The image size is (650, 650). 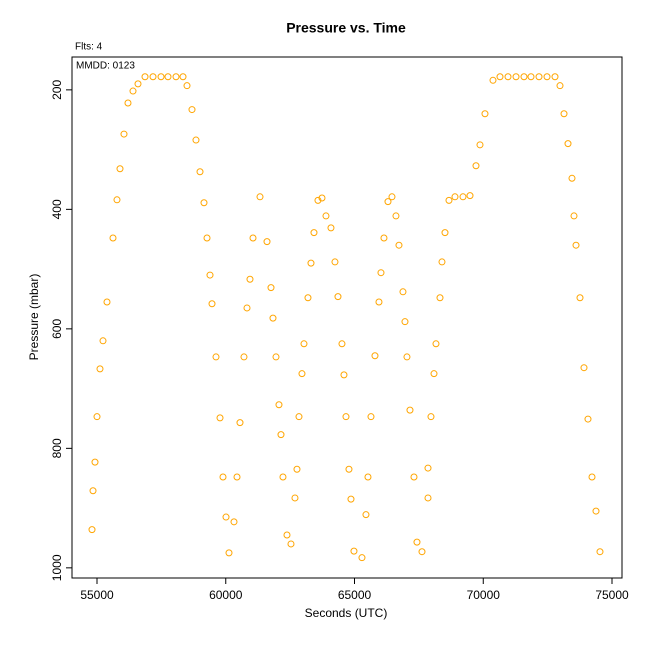 What do you see at coordinates (346, 613) in the screenshot?
I see `x-axis-label: Seconds (UTC)` at bounding box center [346, 613].